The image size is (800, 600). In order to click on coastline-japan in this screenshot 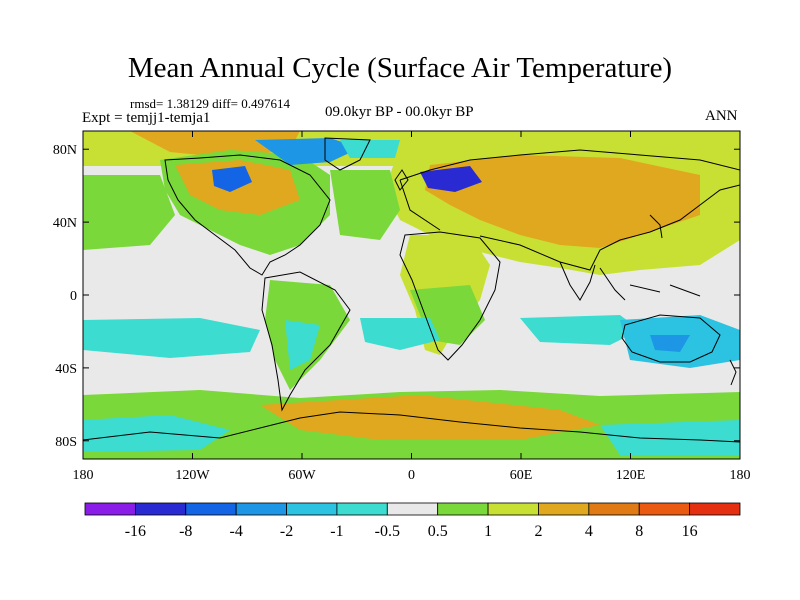, I will do `click(656, 226)`.